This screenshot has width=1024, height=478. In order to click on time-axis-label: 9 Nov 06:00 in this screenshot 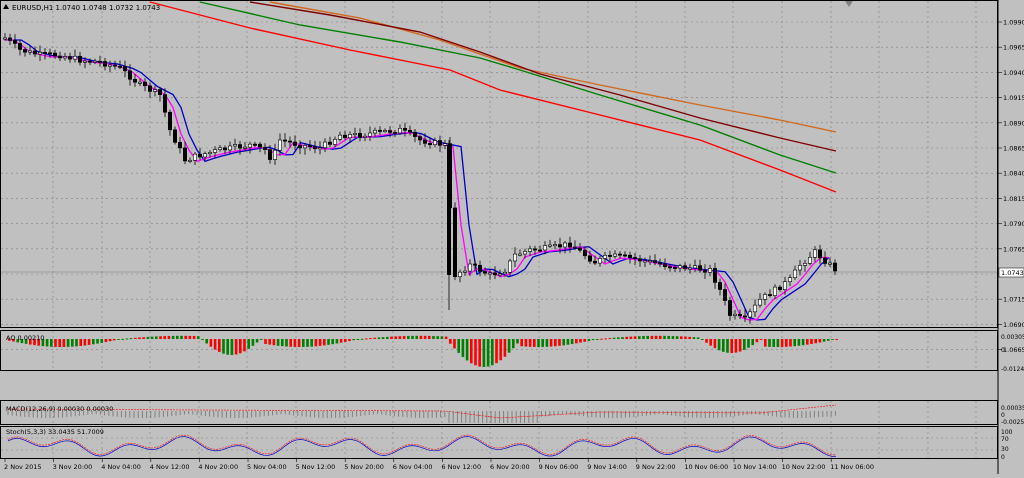, I will do `click(559, 467)`.